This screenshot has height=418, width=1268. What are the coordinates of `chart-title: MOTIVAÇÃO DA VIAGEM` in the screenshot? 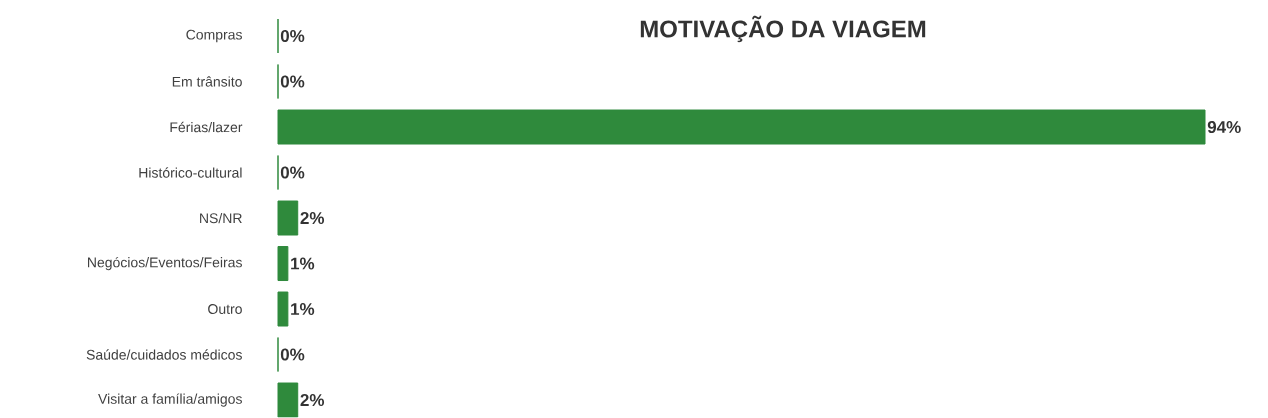 It's located at (783, 29).